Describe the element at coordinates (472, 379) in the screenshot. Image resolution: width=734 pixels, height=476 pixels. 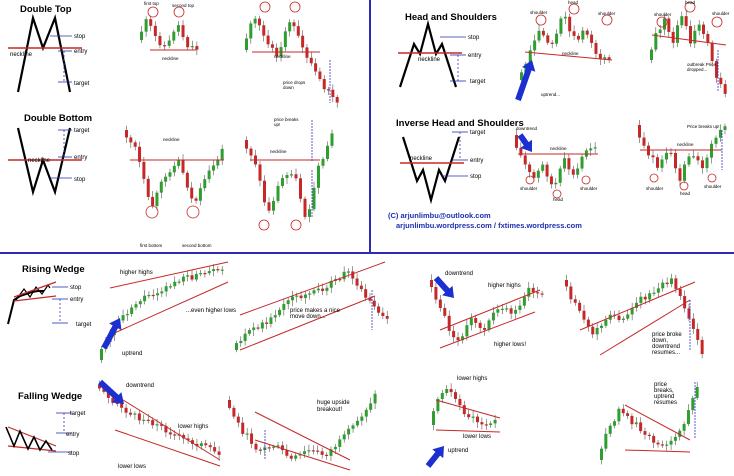
I see `fw3-lower-highs: lower highs` at that location.